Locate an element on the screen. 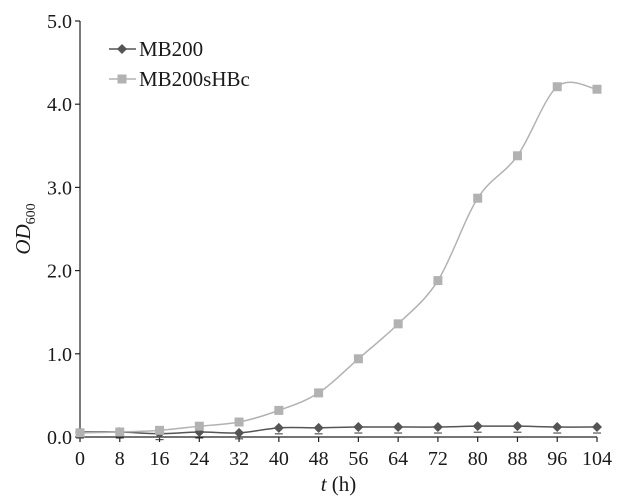 This screenshot has height=501, width=618. y-tick-label: 1.0 is located at coordinates (59, 355).